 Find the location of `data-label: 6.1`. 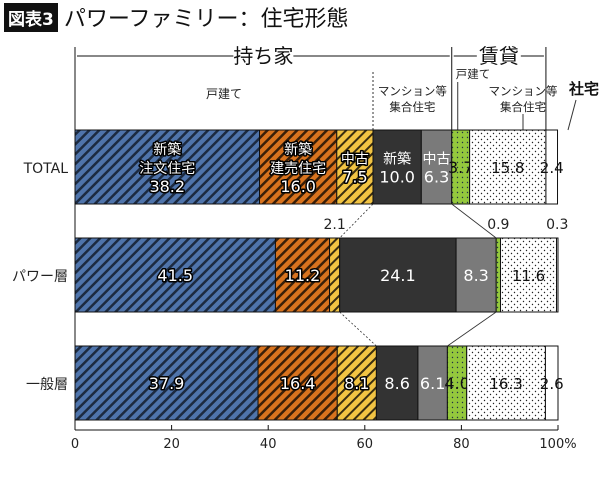

data-label: 6.1 is located at coordinates (432, 383).